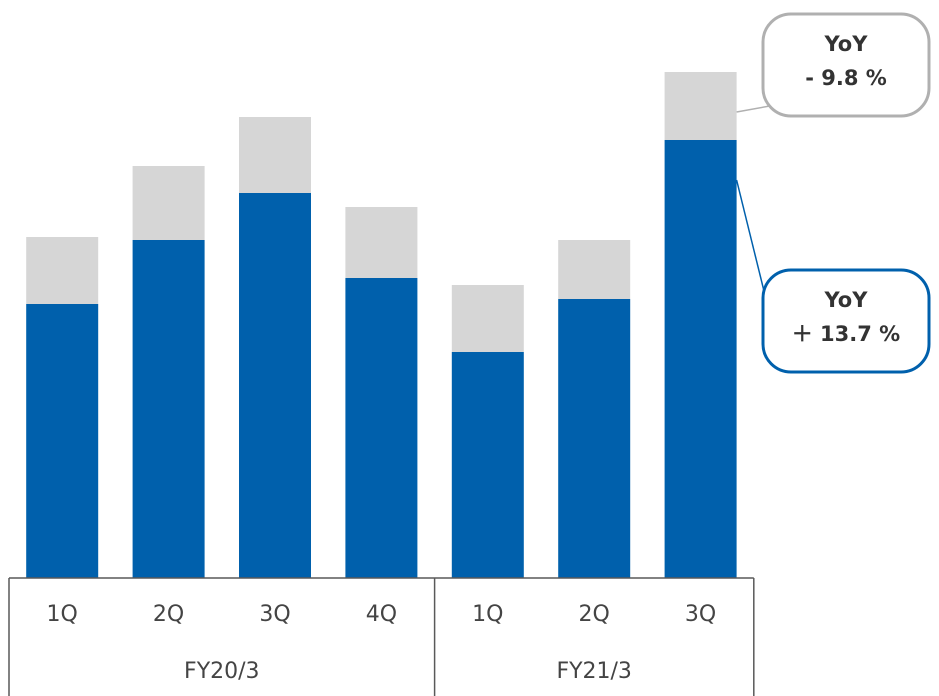 The width and height of the screenshot is (939, 696). I want to click on yoy-callout-2: YoY ＋ 13.7 %, so click(833, 276).